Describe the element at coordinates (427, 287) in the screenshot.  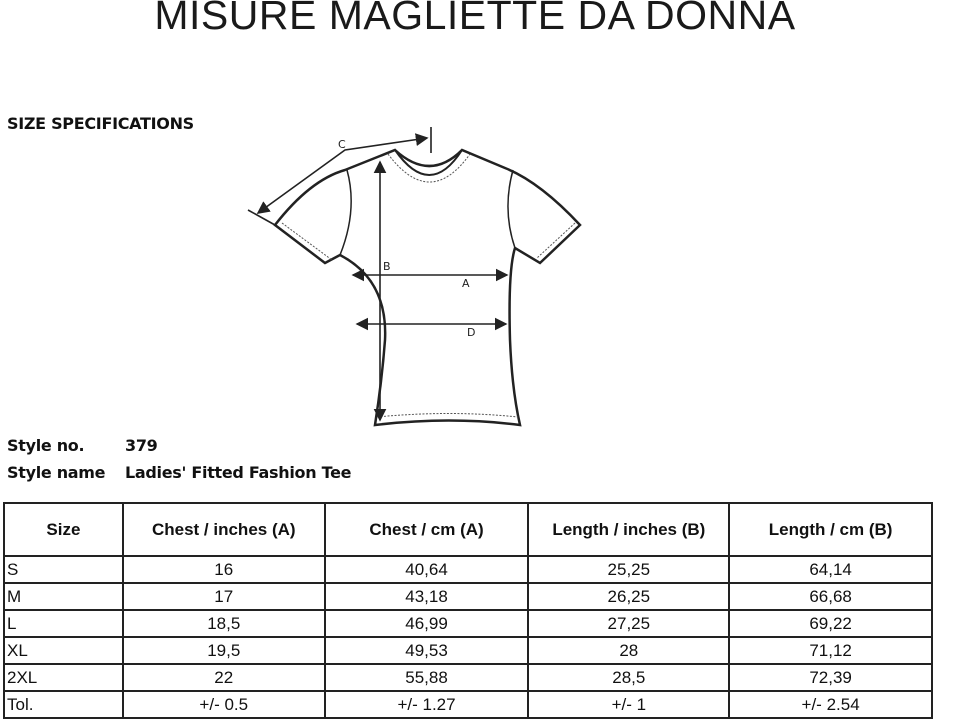
I see `tshirt-outline` at that location.